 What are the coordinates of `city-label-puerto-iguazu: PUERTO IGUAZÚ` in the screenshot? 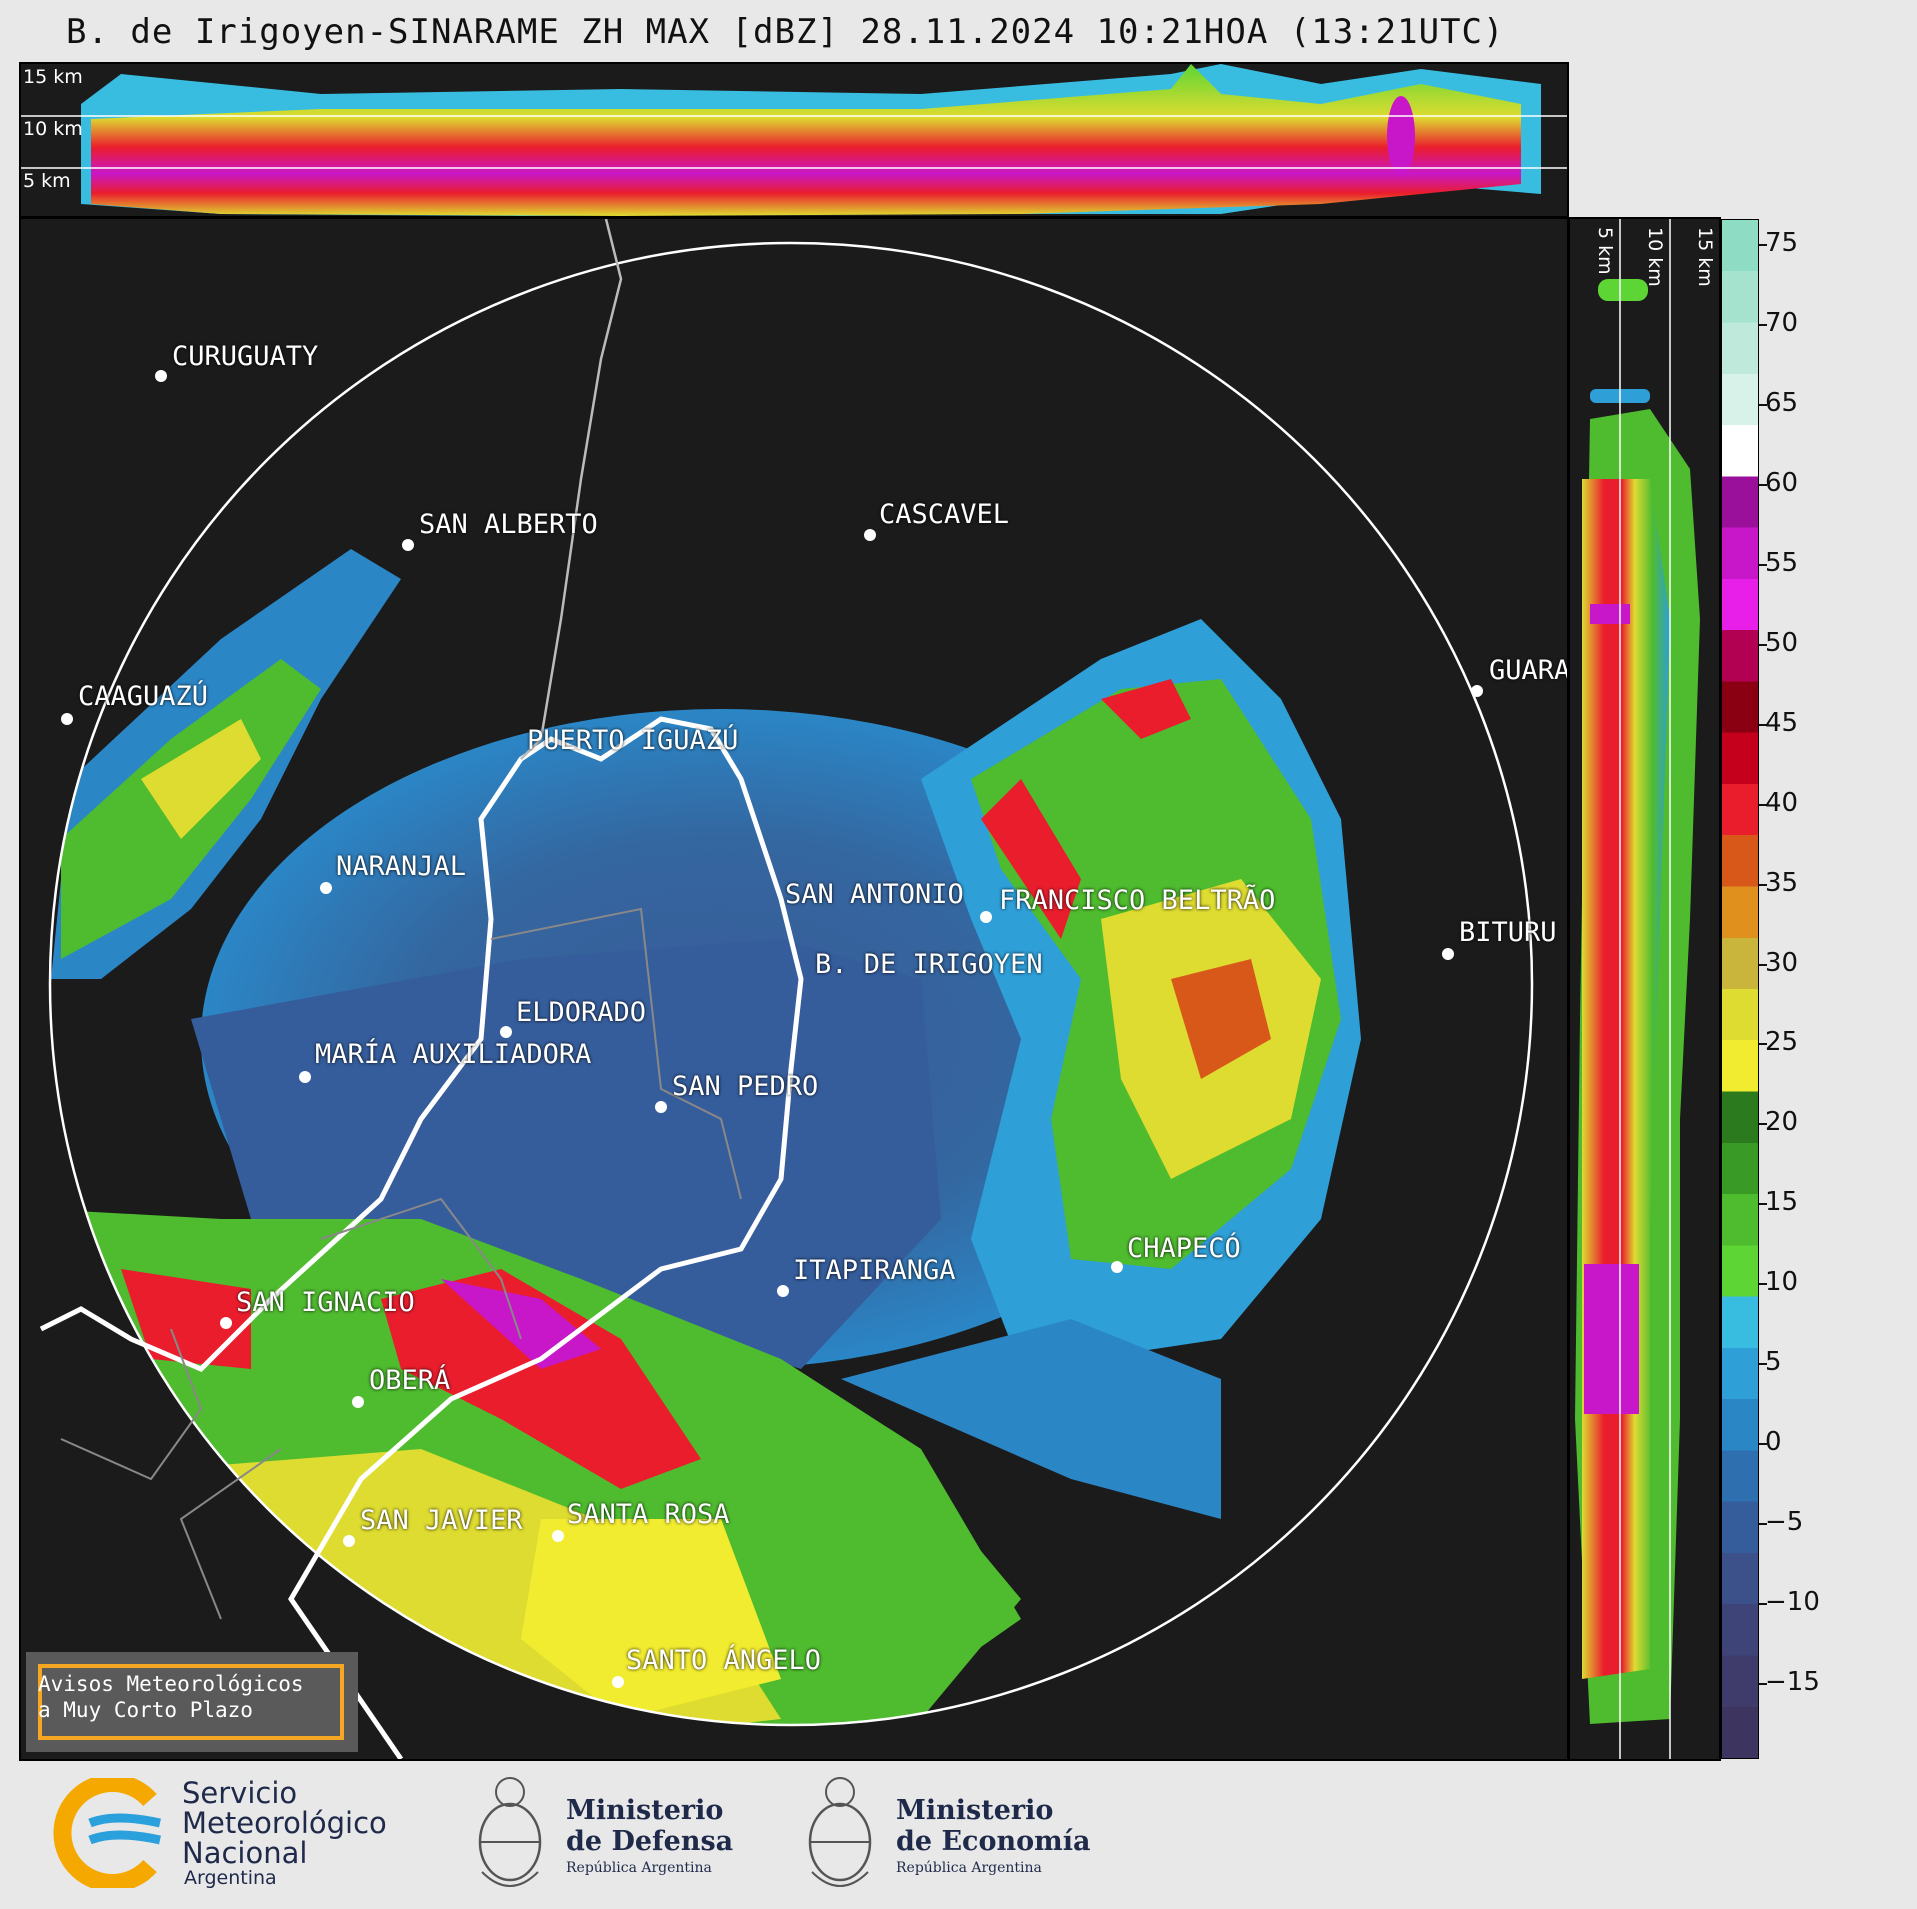 It's located at (633, 740).